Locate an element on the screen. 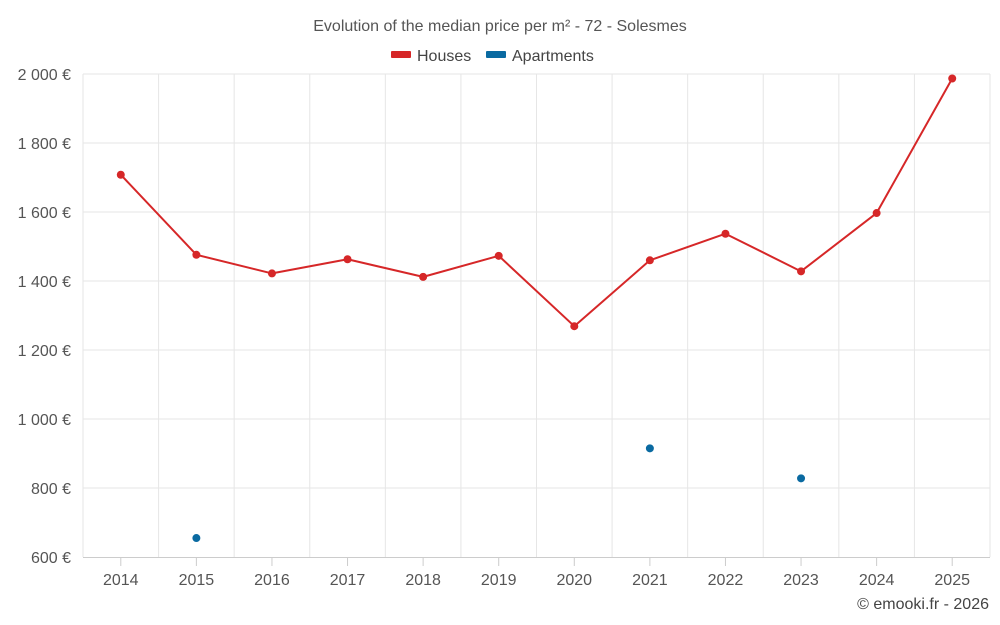 This screenshot has width=1000, height=625. data-point-apartments-2023 is located at coordinates (801, 478).